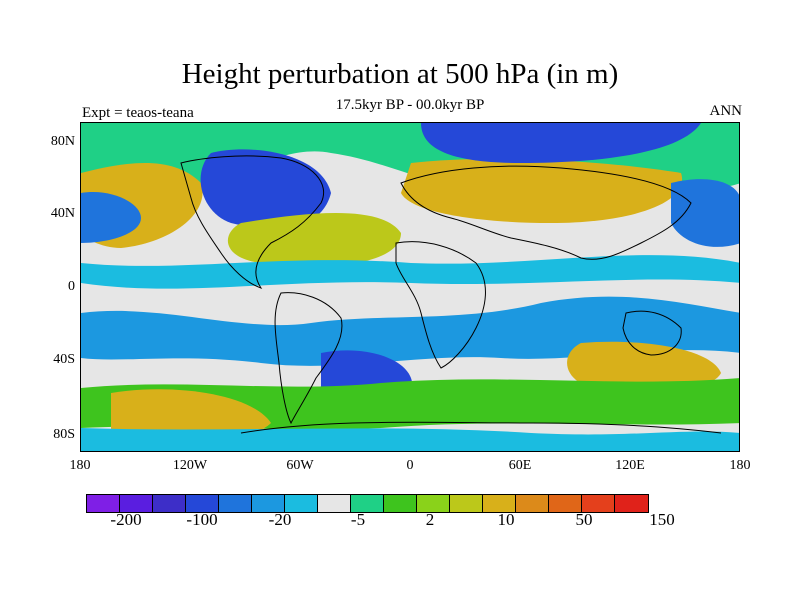 This screenshot has height=600, width=800. Describe the element at coordinates (62, 141) in the screenshot. I see `y-axis-label-80n: 80N` at that location.